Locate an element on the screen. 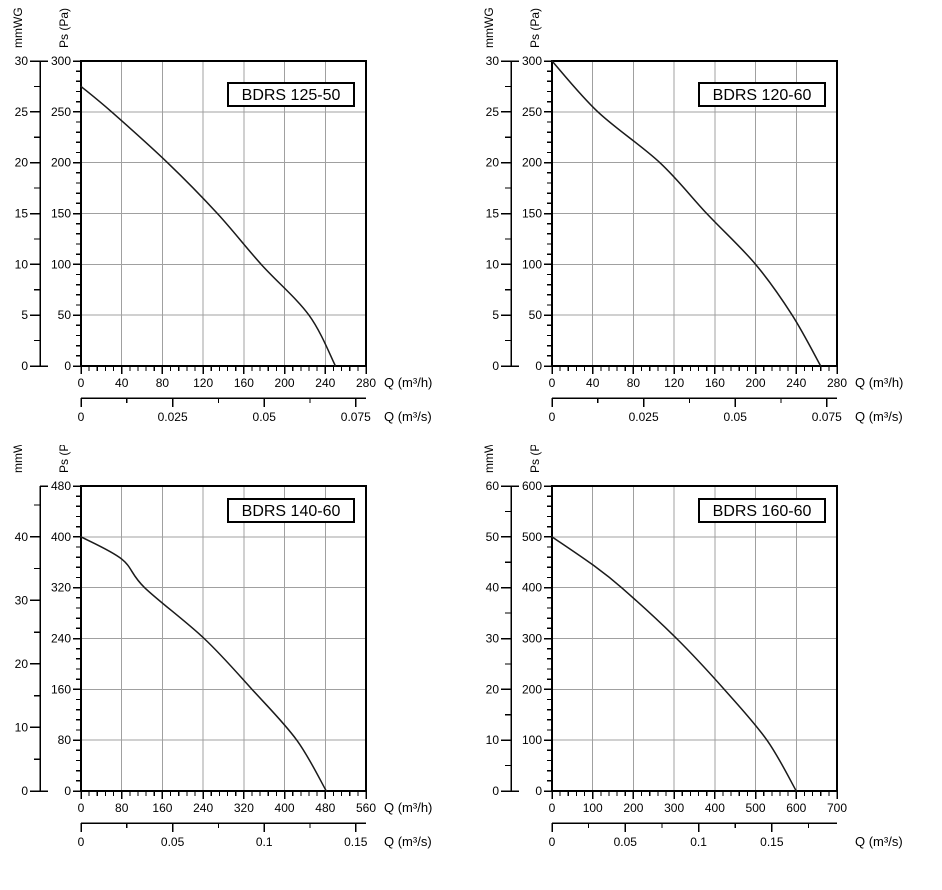 This screenshot has height=890, width=942. m3h-axis-tick-labels: 0 100 200 300 400 500 600 700 is located at coordinates (698, 808).